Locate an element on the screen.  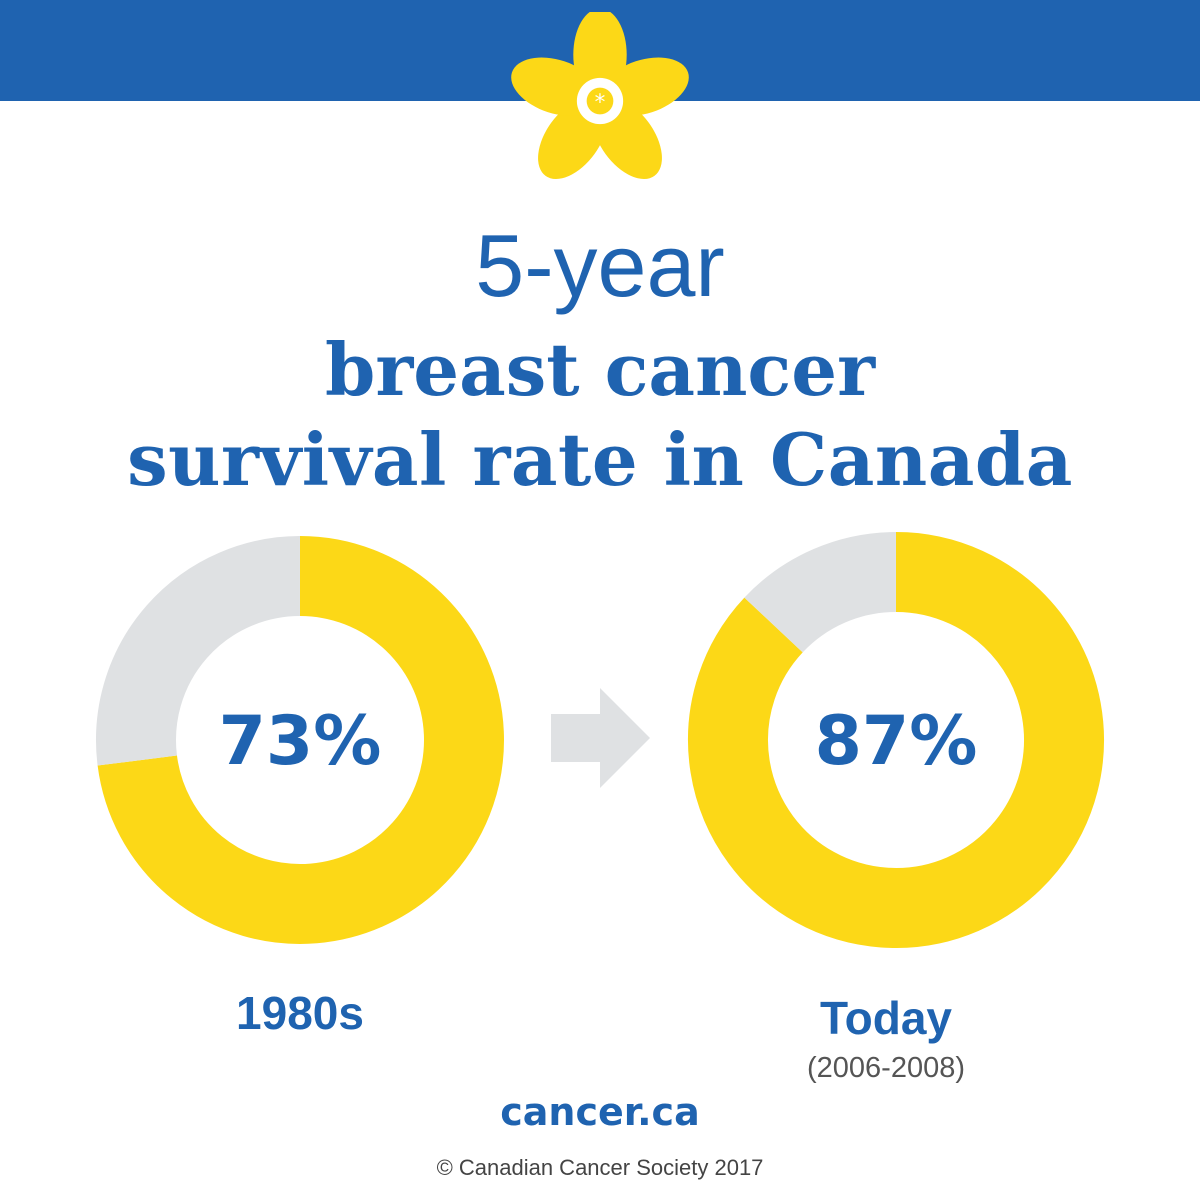
daffodil-icon: * is located at coordinates (600, 96).